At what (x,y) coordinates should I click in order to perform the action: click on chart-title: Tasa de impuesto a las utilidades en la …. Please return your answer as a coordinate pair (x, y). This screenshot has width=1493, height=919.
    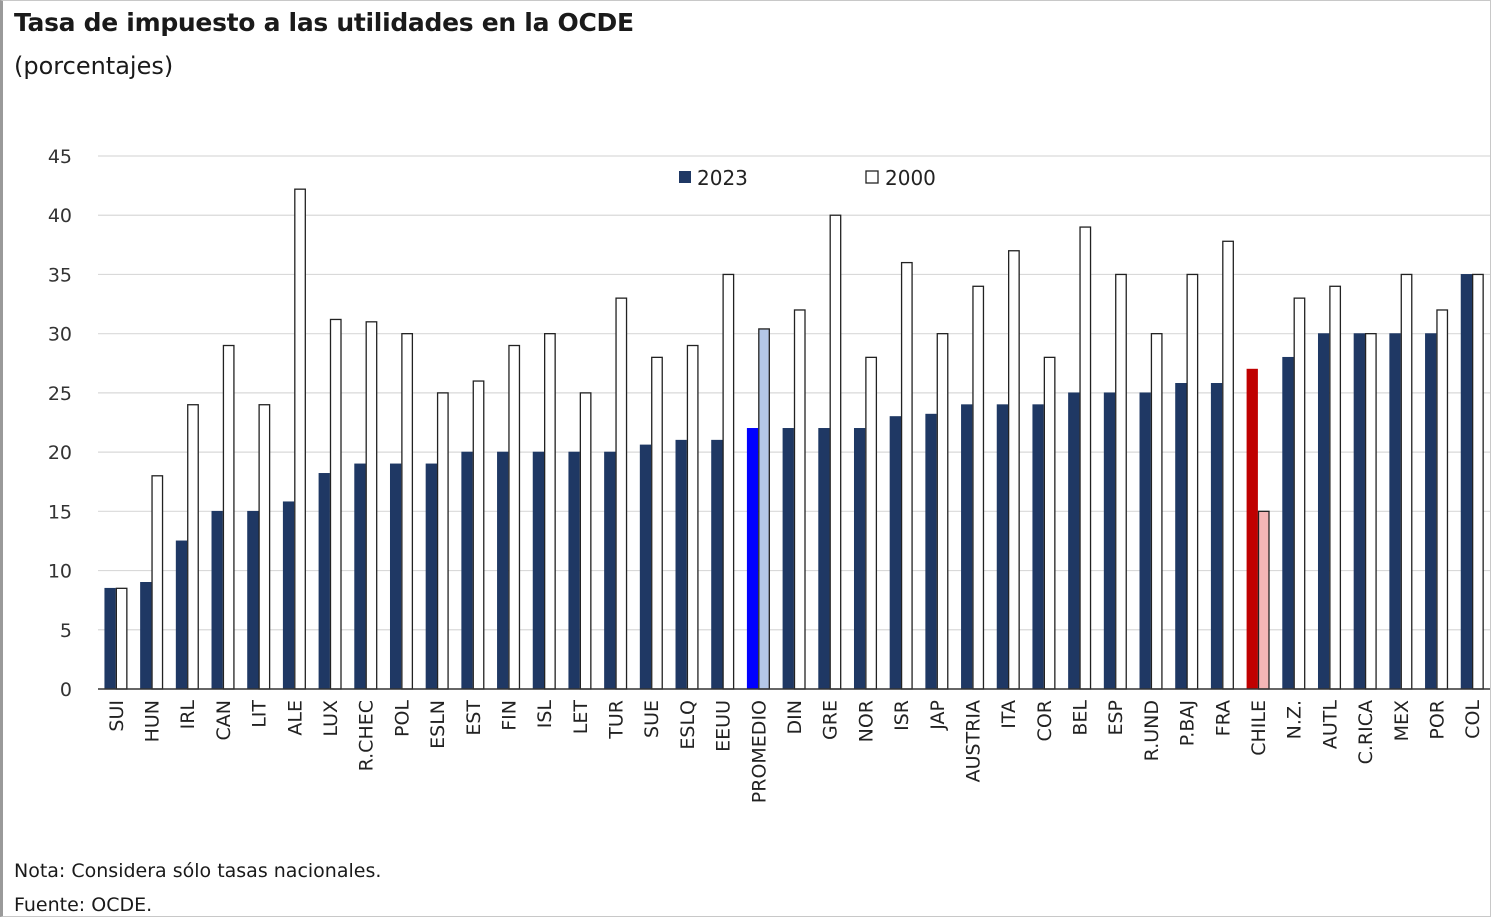
    Looking at the image, I should click on (324, 22).